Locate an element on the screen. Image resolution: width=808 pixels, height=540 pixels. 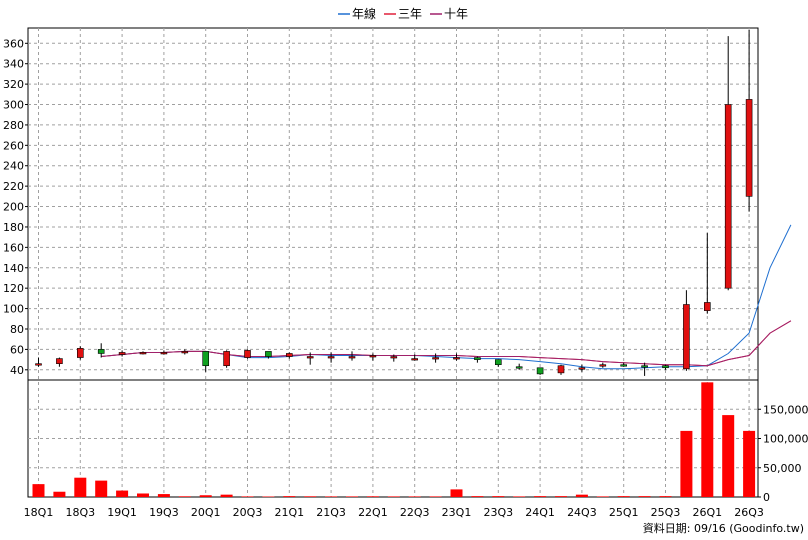
quarter-label: 24Q1 is located at coordinates (540, 512).